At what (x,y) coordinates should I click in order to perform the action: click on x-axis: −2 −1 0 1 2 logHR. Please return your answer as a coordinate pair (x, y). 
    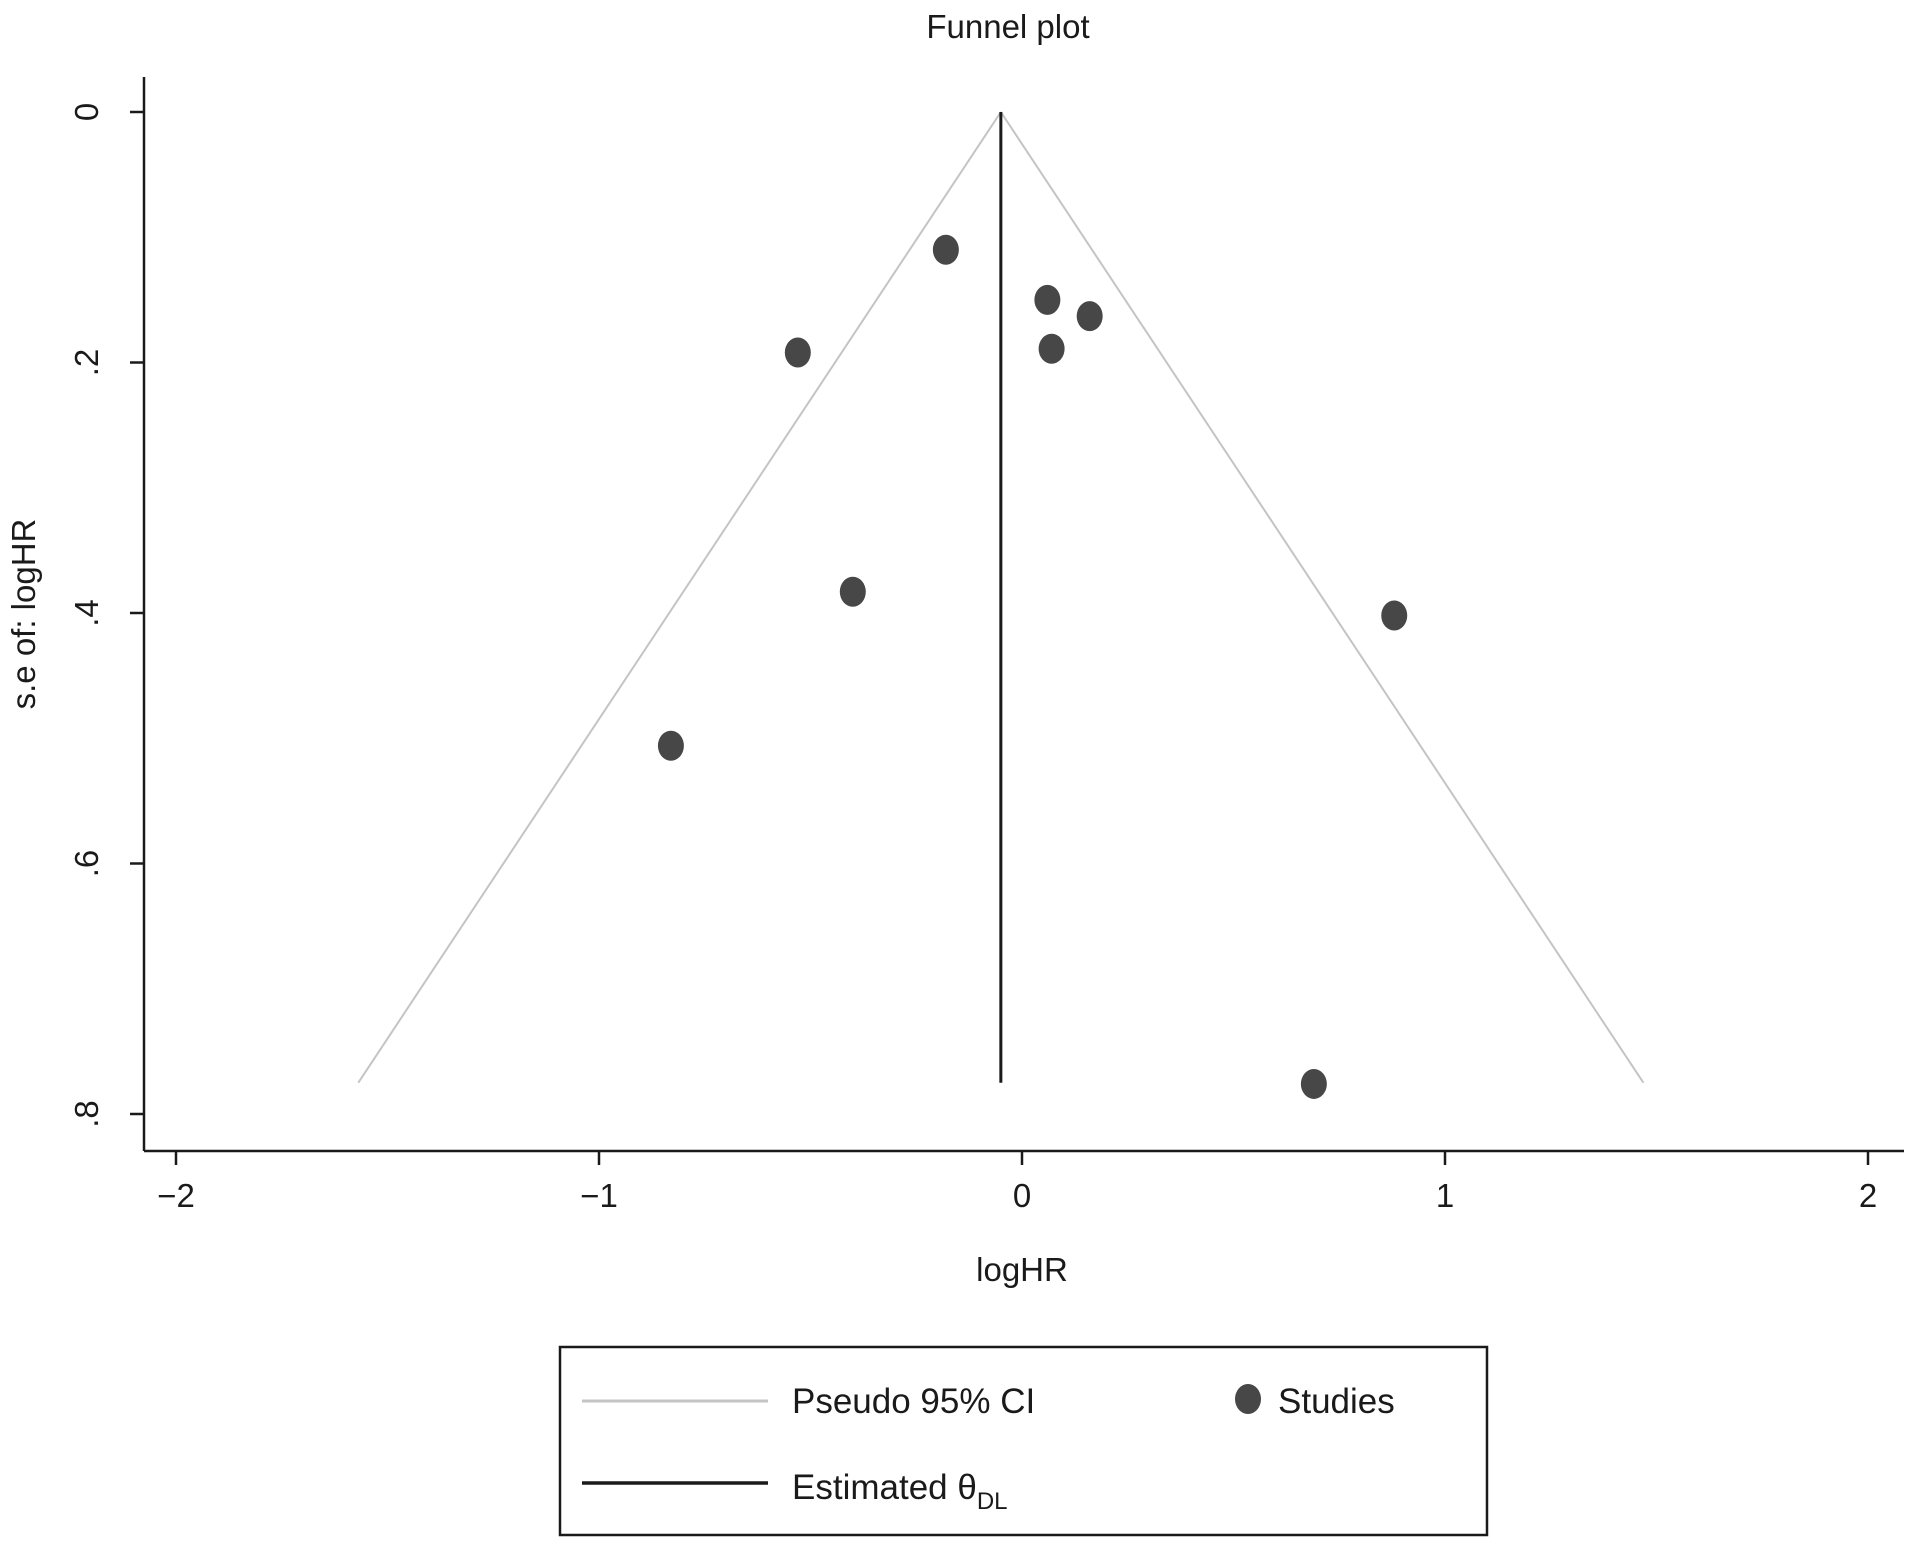
    Looking at the image, I should click on (1024, 1218).